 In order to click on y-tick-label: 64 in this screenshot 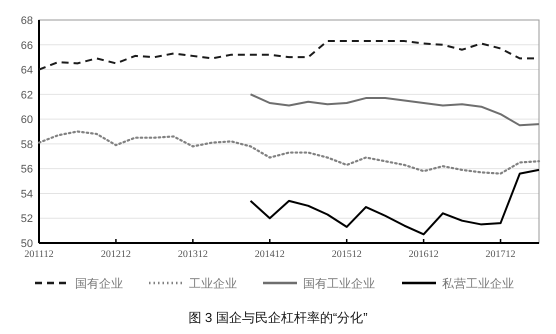, I will do `click(26, 70)`.